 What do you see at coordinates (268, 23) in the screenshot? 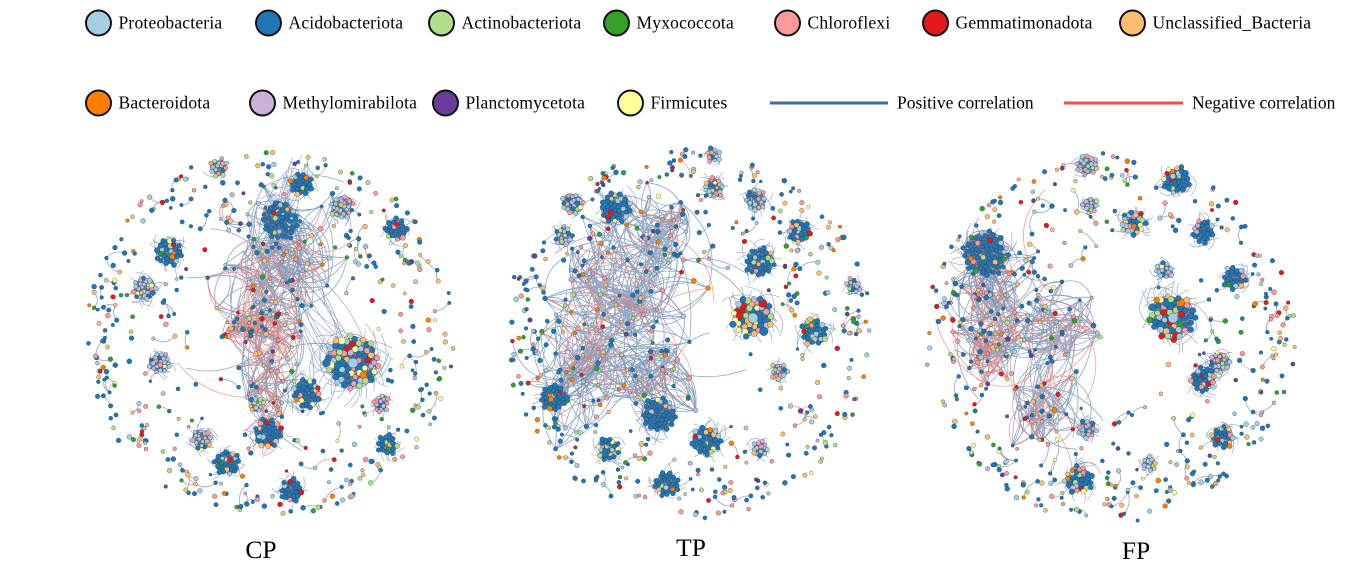
I see `aci-swatch-icon` at bounding box center [268, 23].